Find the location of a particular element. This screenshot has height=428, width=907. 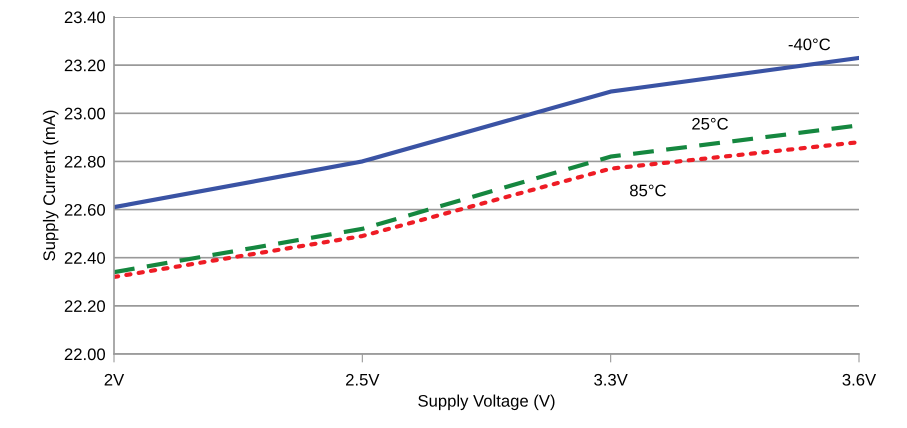

x-tick-label: 3.3V is located at coordinates (611, 380).